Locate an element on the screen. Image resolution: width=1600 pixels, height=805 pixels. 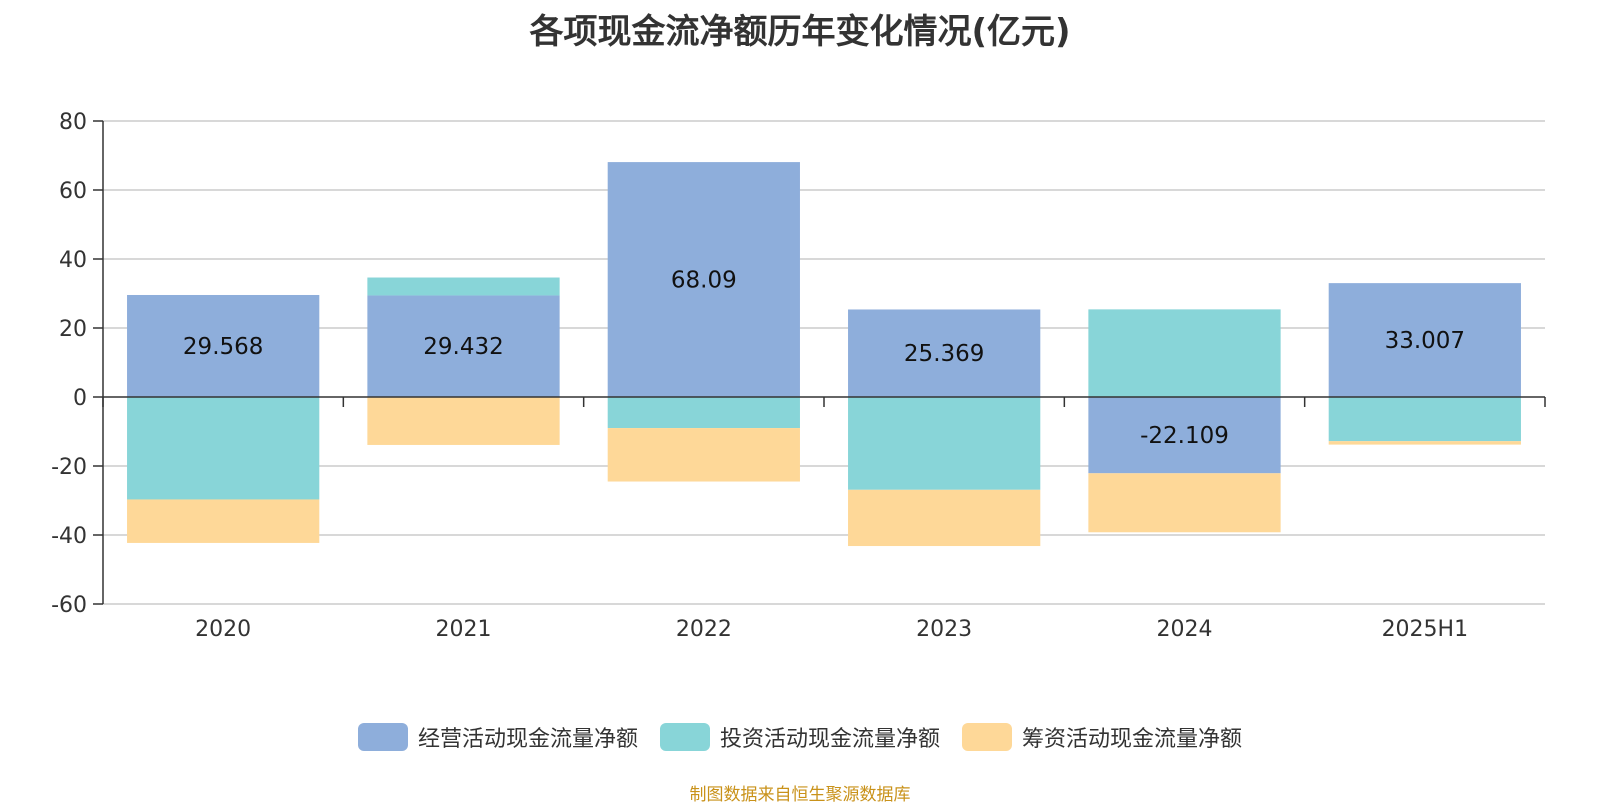
legend-swatch-financing is located at coordinates (987, 737).